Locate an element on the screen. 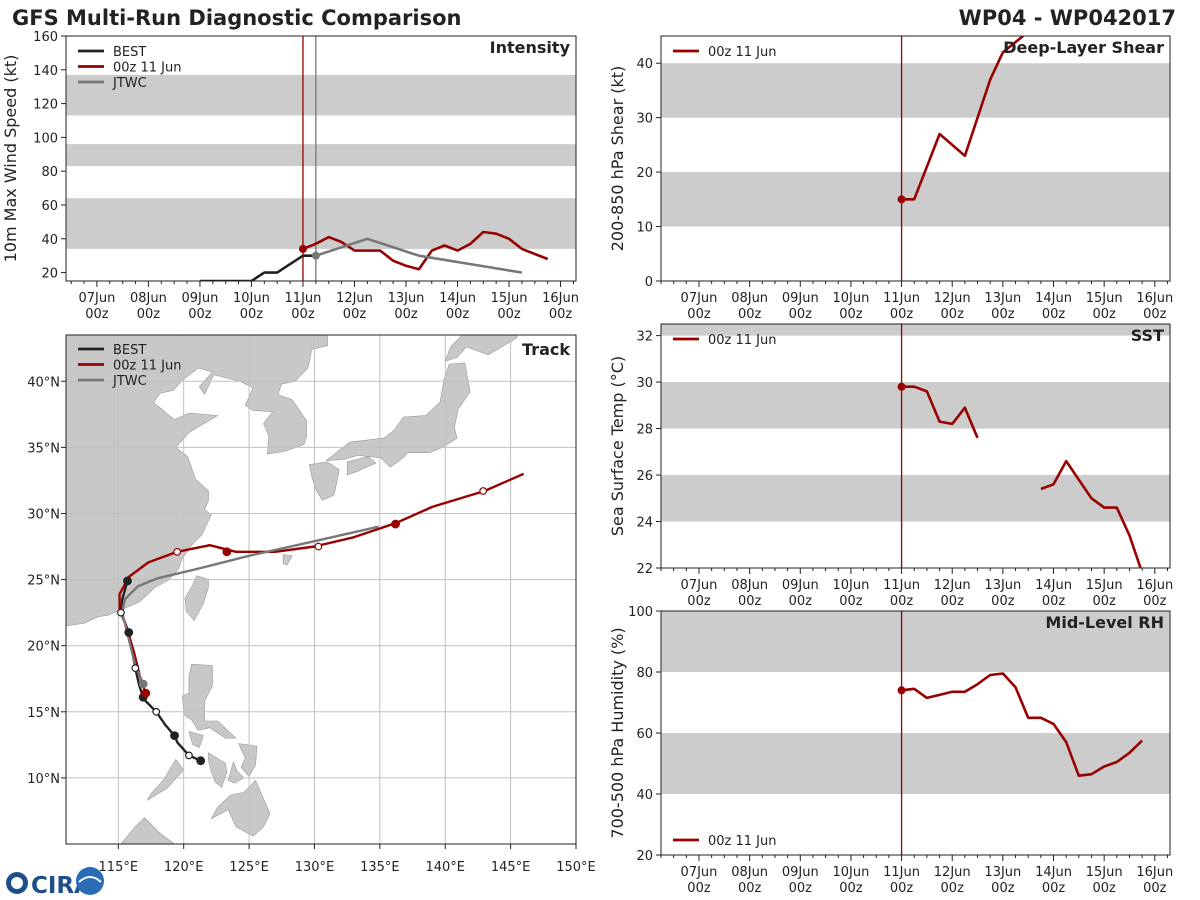 The width and height of the screenshot is (1200, 900). shear-ytick-label: 10 is located at coordinates (644, 228).